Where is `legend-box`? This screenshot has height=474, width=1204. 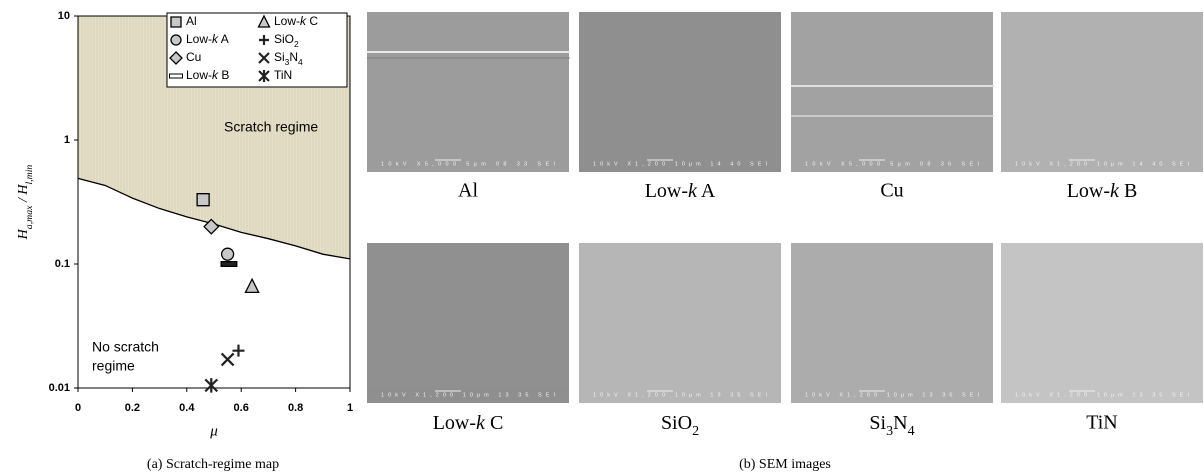 legend-box is located at coordinates (257, 50).